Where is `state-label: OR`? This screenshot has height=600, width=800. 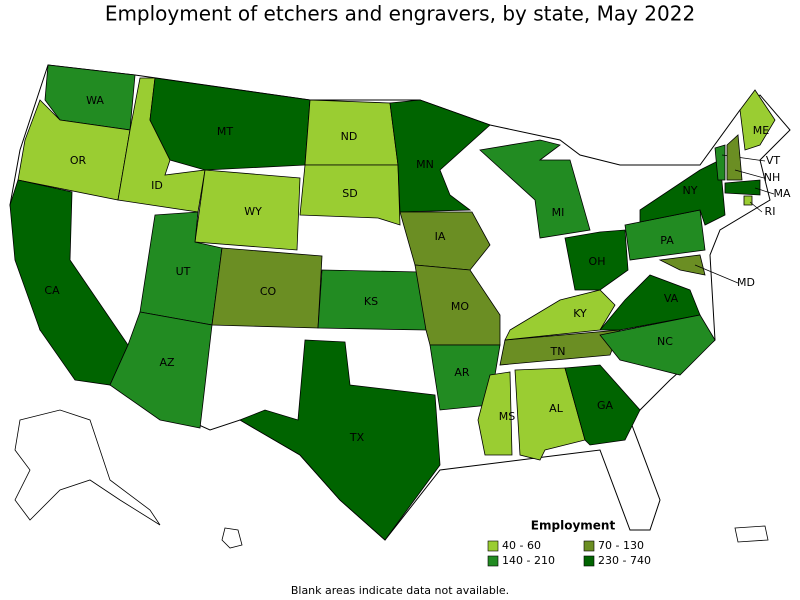 state-label: OR is located at coordinates (78, 160).